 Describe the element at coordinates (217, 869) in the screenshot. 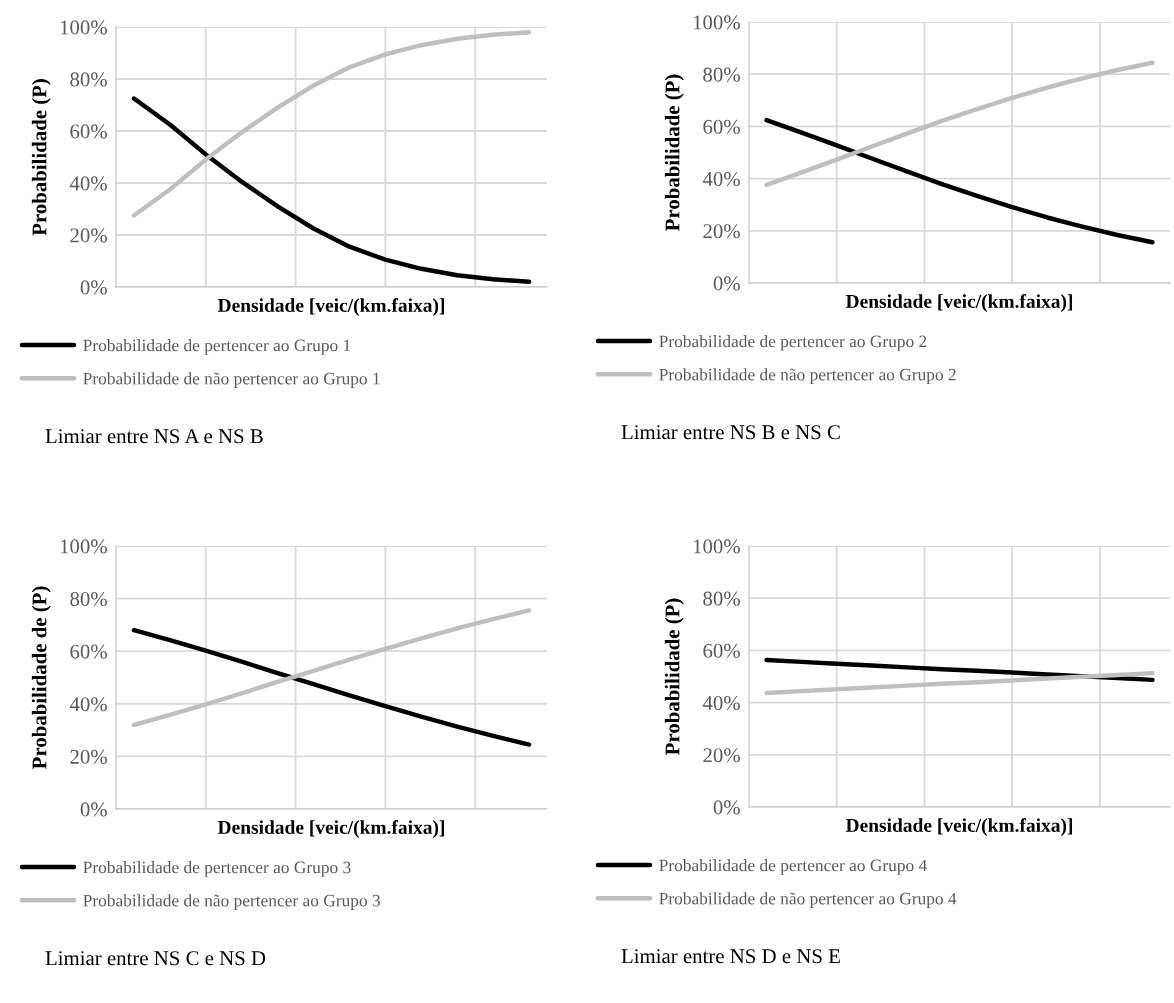

I see `legend-label: Probabilidade de pertencer ao Grupo 3` at that location.